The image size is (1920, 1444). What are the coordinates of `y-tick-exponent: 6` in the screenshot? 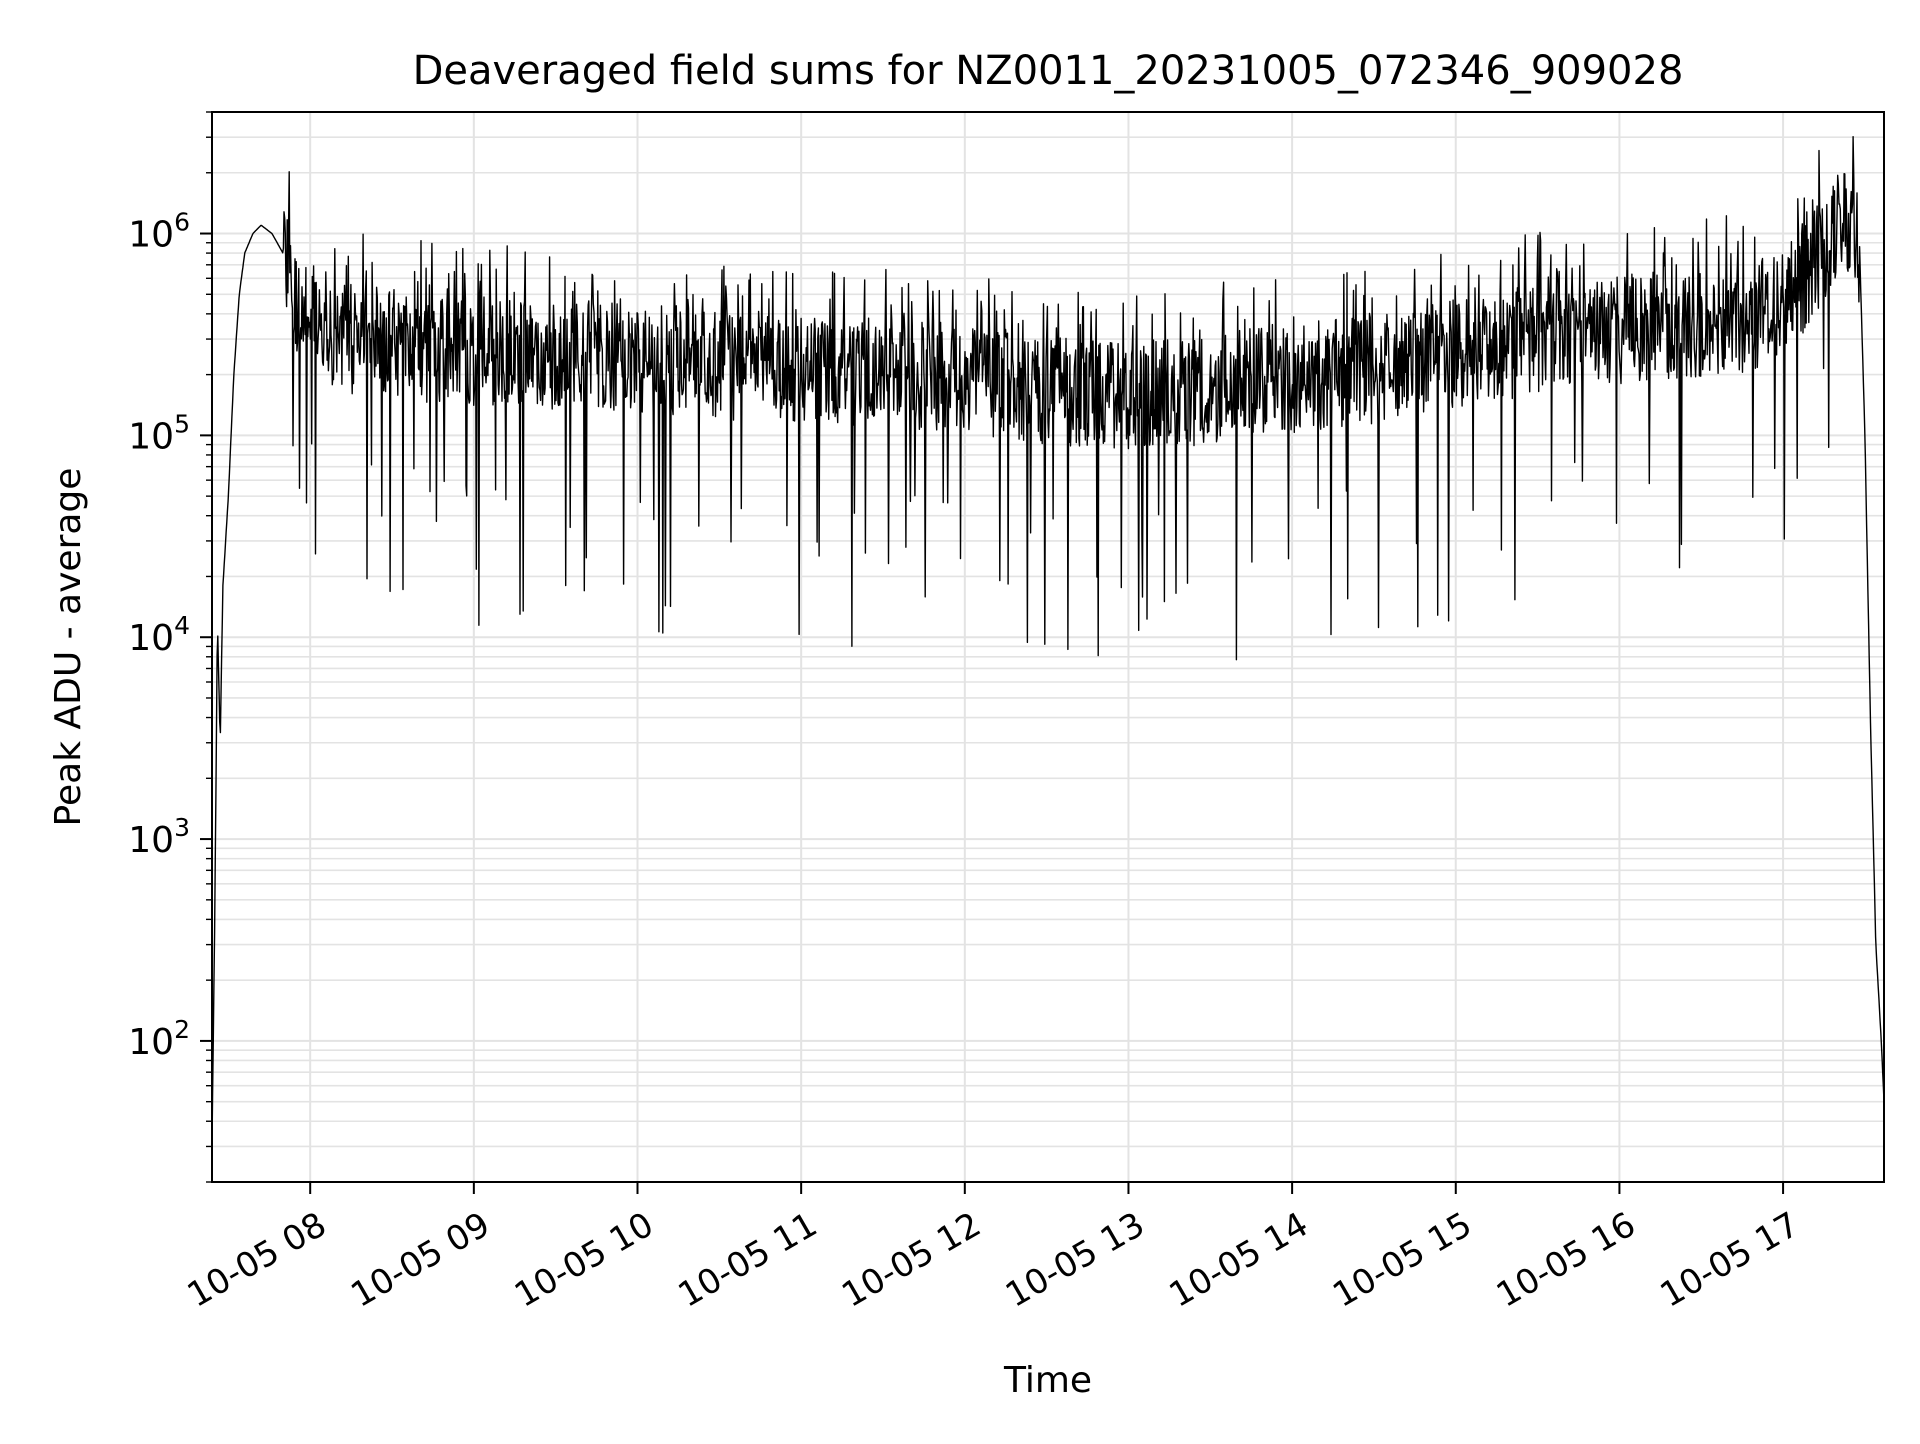 It's located at (182, 222).